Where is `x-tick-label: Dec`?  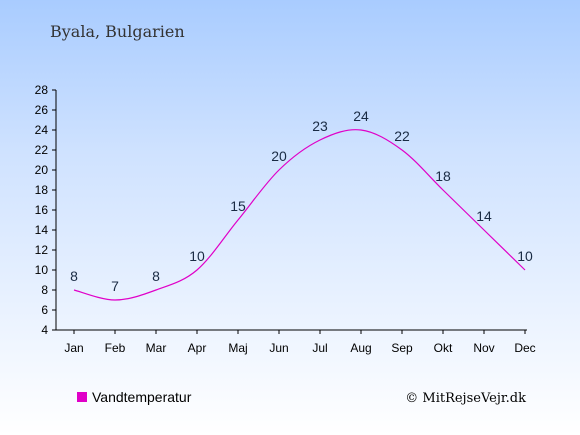
x-tick-label: Dec is located at coordinates (524, 348).